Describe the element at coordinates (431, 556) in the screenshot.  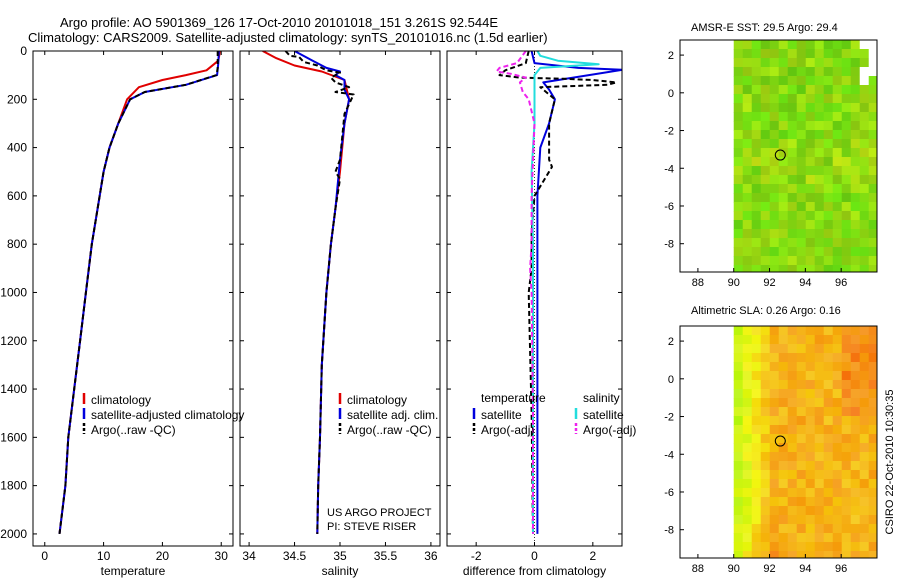
I see `x-tick-label: 36` at that location.